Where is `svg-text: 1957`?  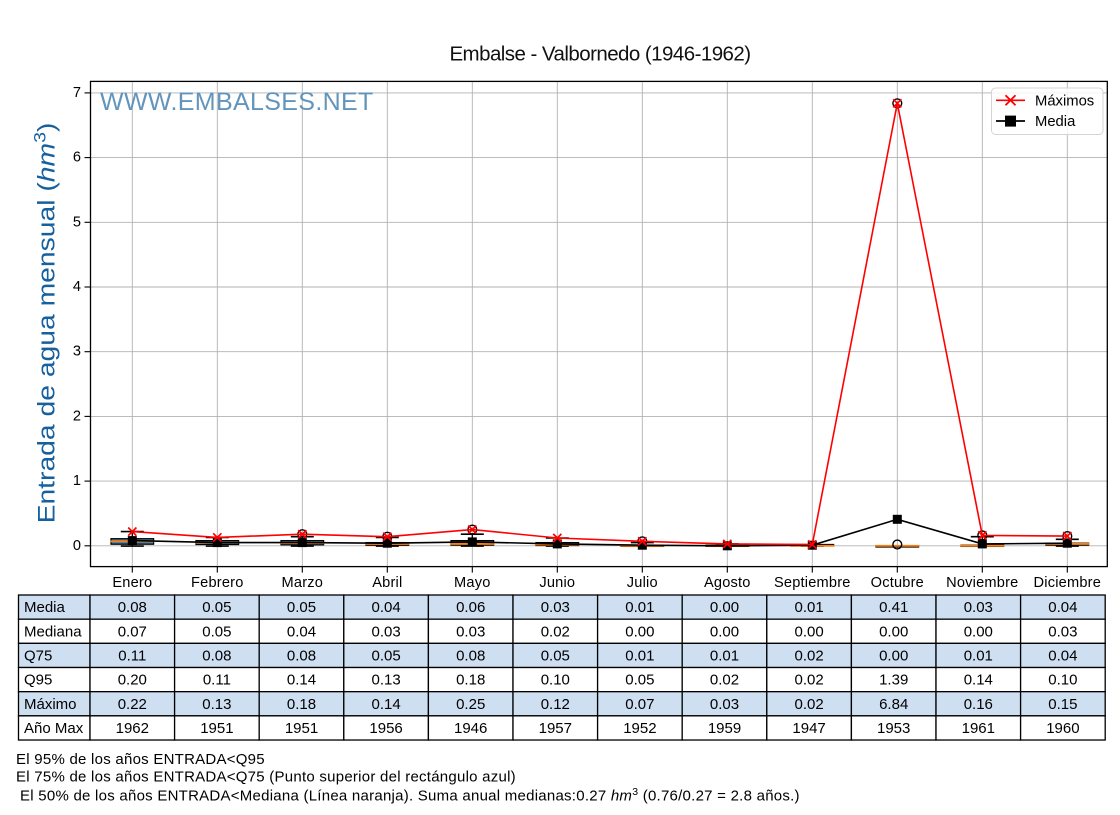 svg-text: 1957 is located at coordinates (555, 728).